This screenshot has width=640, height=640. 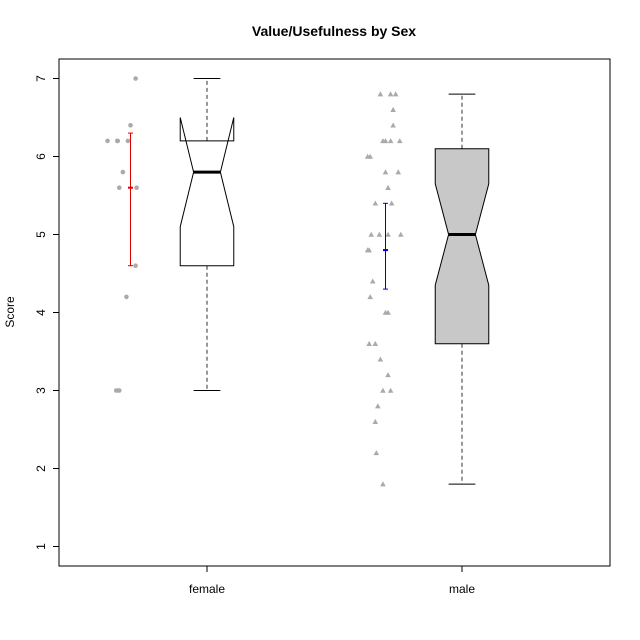 I want to click on y-axis-label: Score, so click(x=10, y=312).